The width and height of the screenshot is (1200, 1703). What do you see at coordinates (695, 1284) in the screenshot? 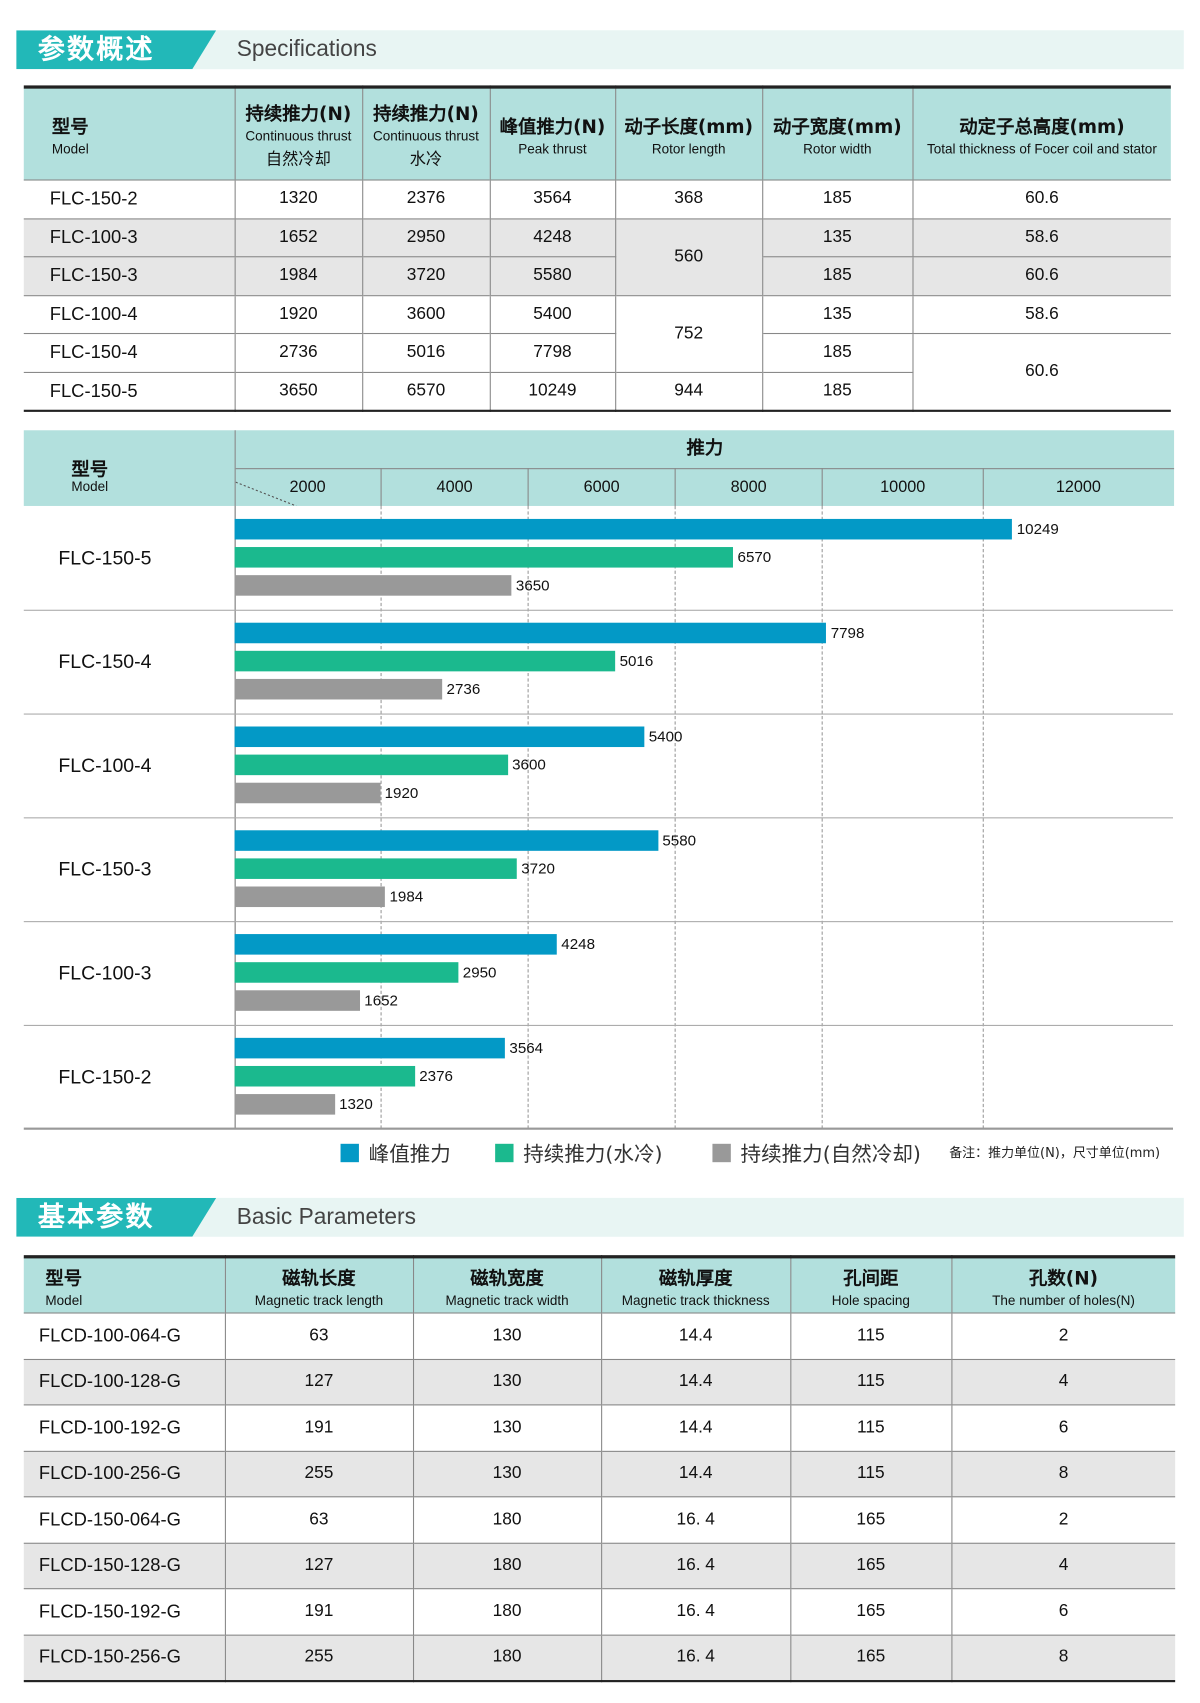
I see `header-col-3: 磁轨厚度 Magnetic track thickness` at bounding box center [695, 1284].